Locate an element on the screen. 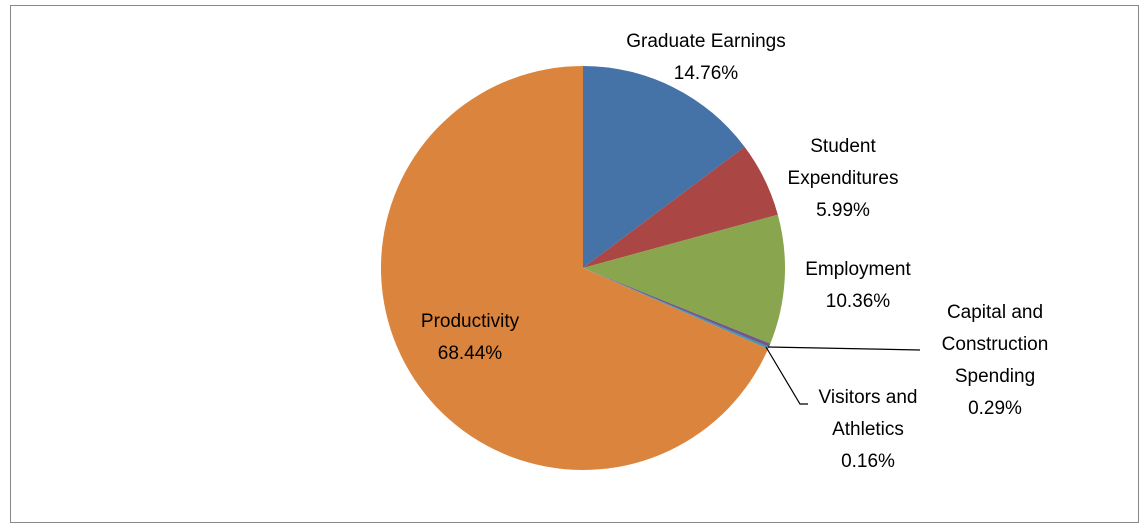  data-label: Employment 10.36% is located at coordinates (858, 286).